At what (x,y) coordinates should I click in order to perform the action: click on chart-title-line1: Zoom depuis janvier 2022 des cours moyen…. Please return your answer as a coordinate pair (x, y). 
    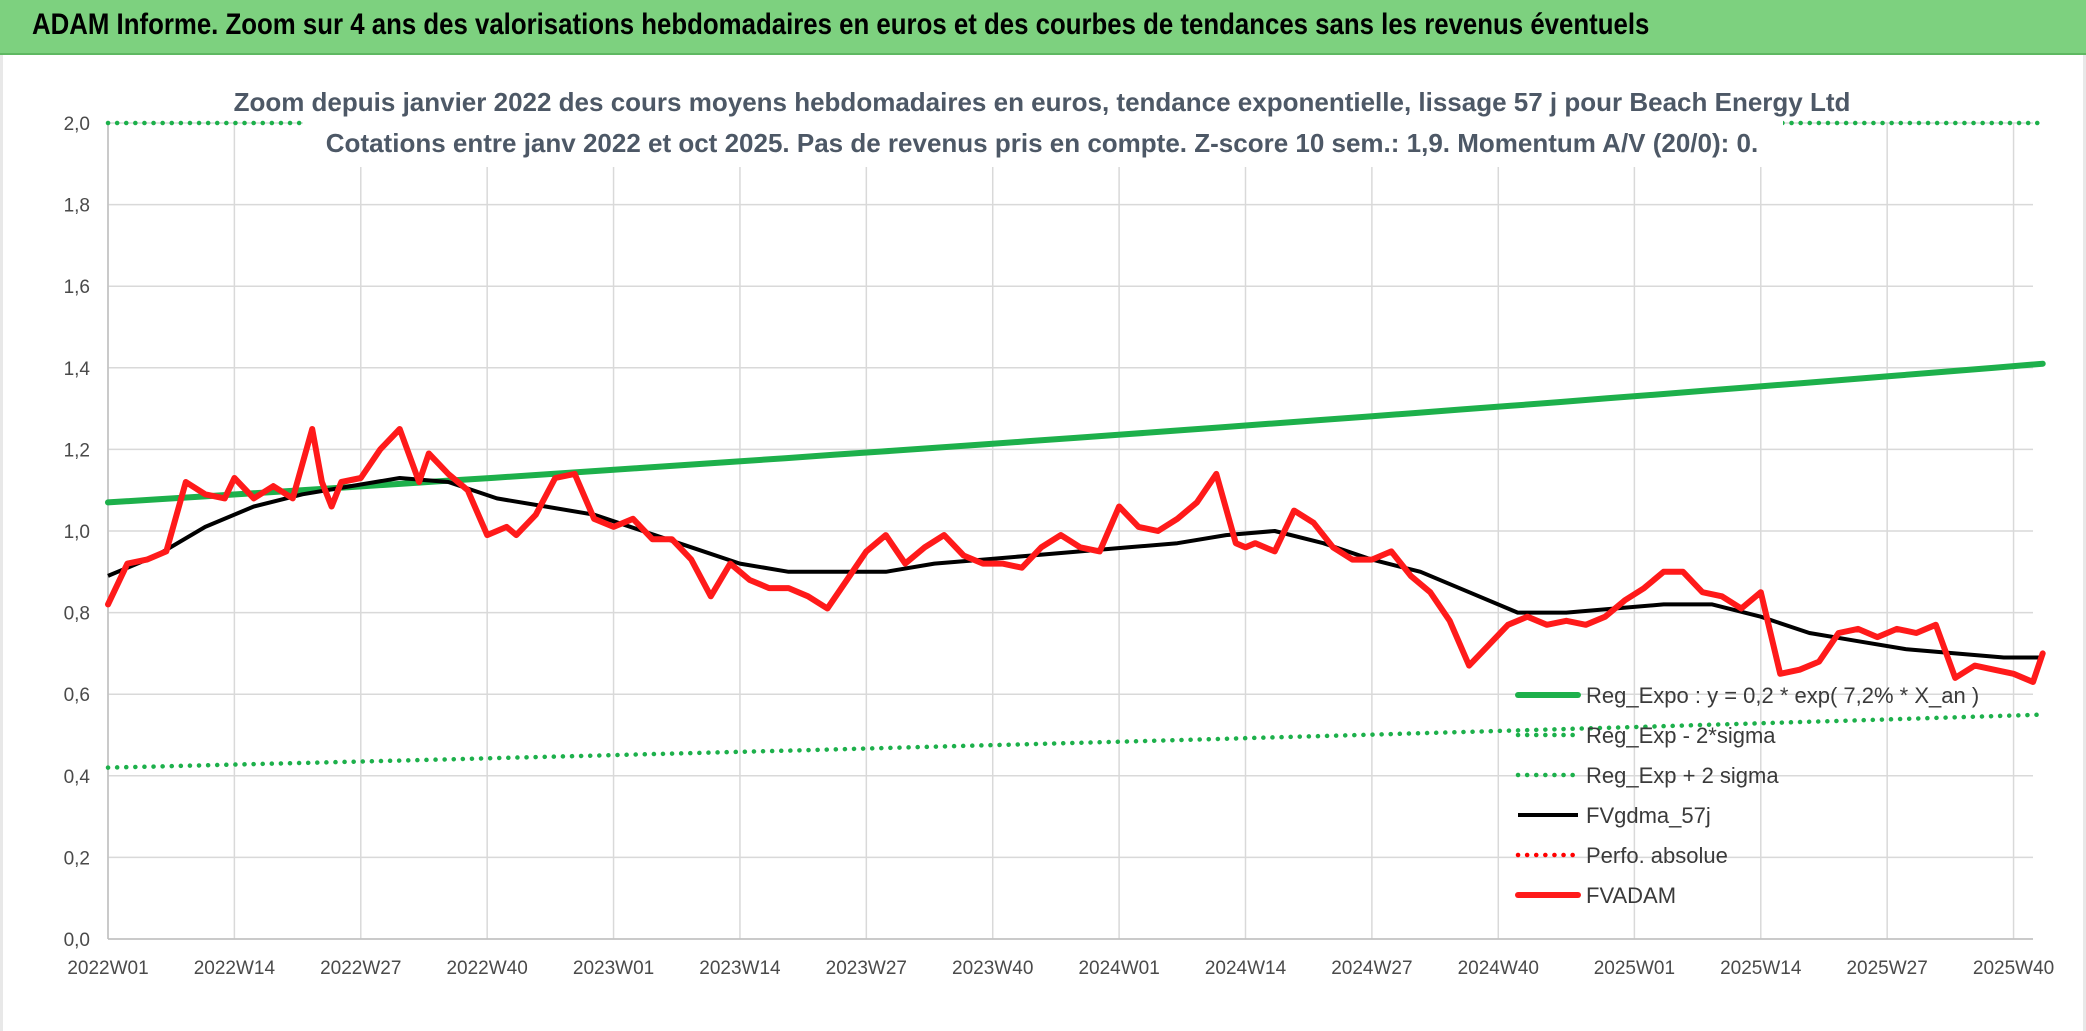
    Looking at the image, I should click on (1042, 102).